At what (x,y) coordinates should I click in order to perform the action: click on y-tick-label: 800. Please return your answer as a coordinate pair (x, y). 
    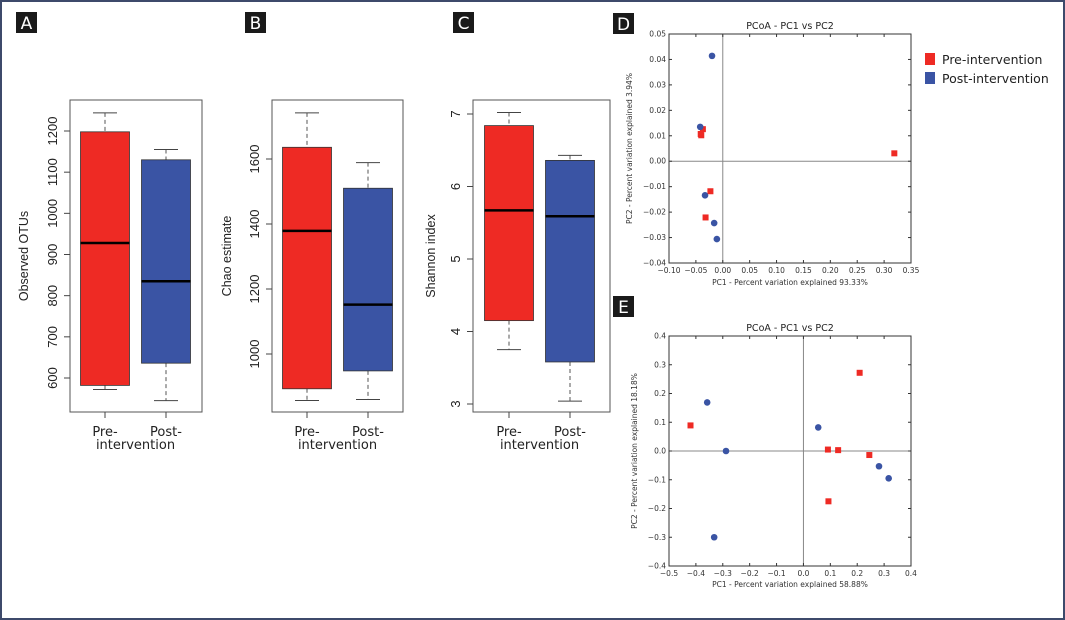
    Looking at the image, I should click on (52, 296).